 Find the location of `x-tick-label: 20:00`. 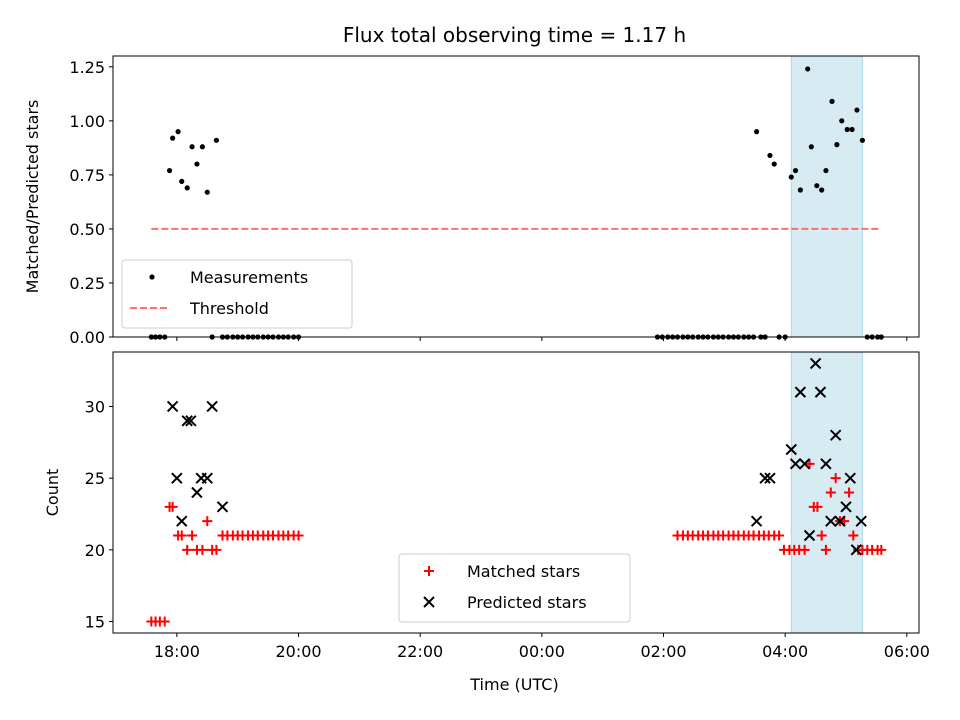

x-tick-label: 20:00 is located at coordinates (298, 651).